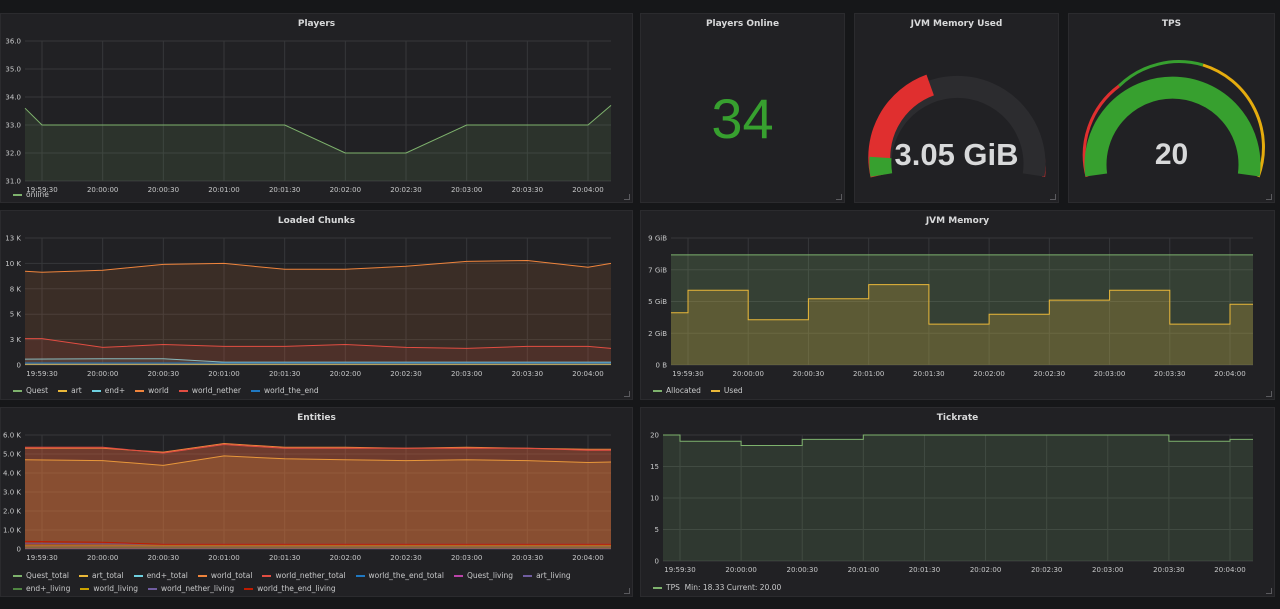 The height and width of the screenshot is (609, 1280). What do you see at coordinates (304, 575) in the screenshot?
I see `legend-item: world_nether_total` at bounding box center [304, 575].